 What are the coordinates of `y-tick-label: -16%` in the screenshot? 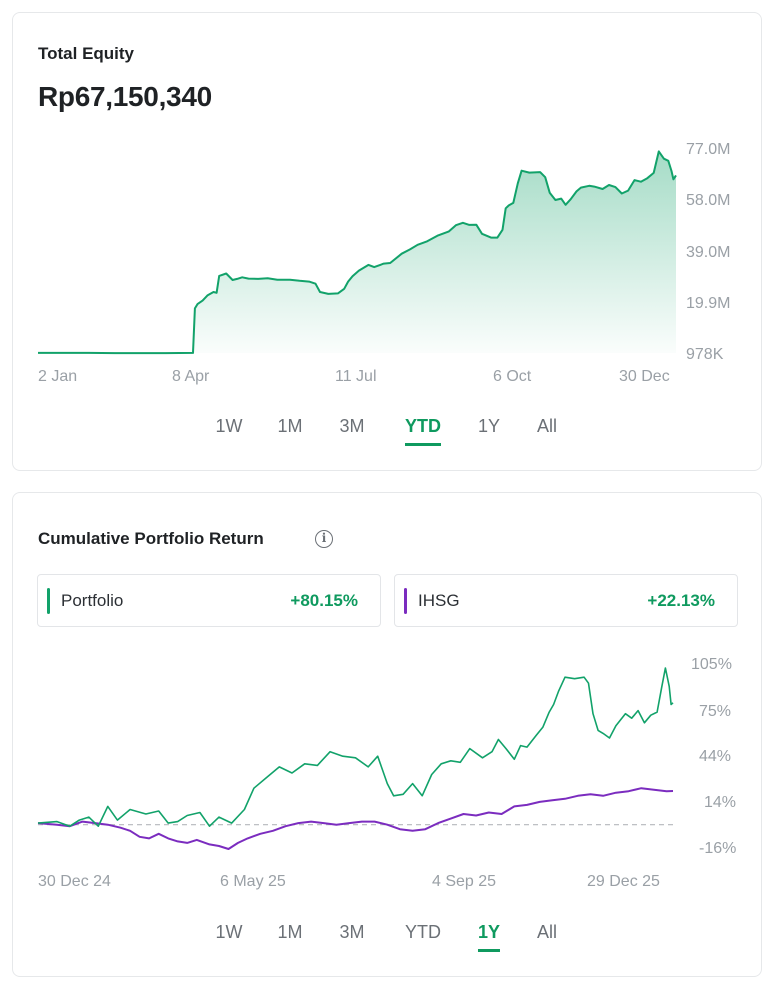 It's located at (718, 848).